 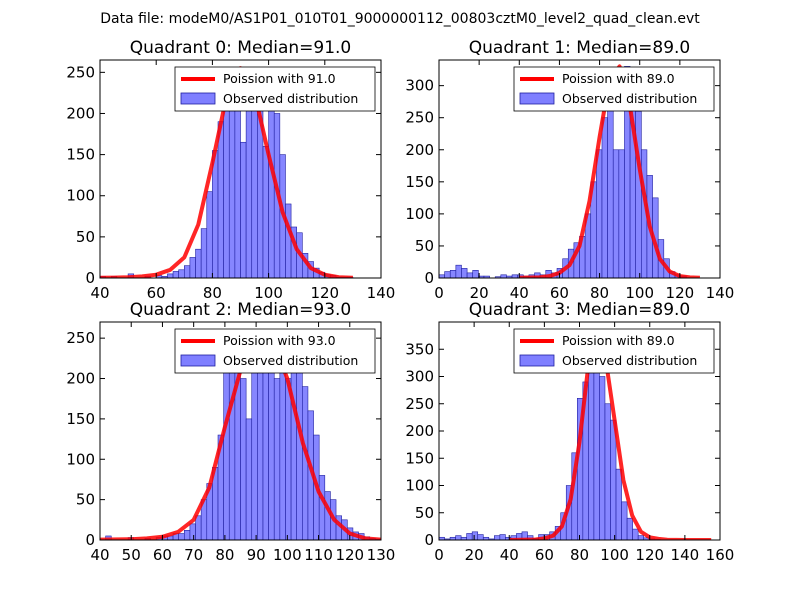 What do you see at coordinates (439, 293) in the screenshot?
I see `x-tick-label: 0` at bounding box center [439, 293].